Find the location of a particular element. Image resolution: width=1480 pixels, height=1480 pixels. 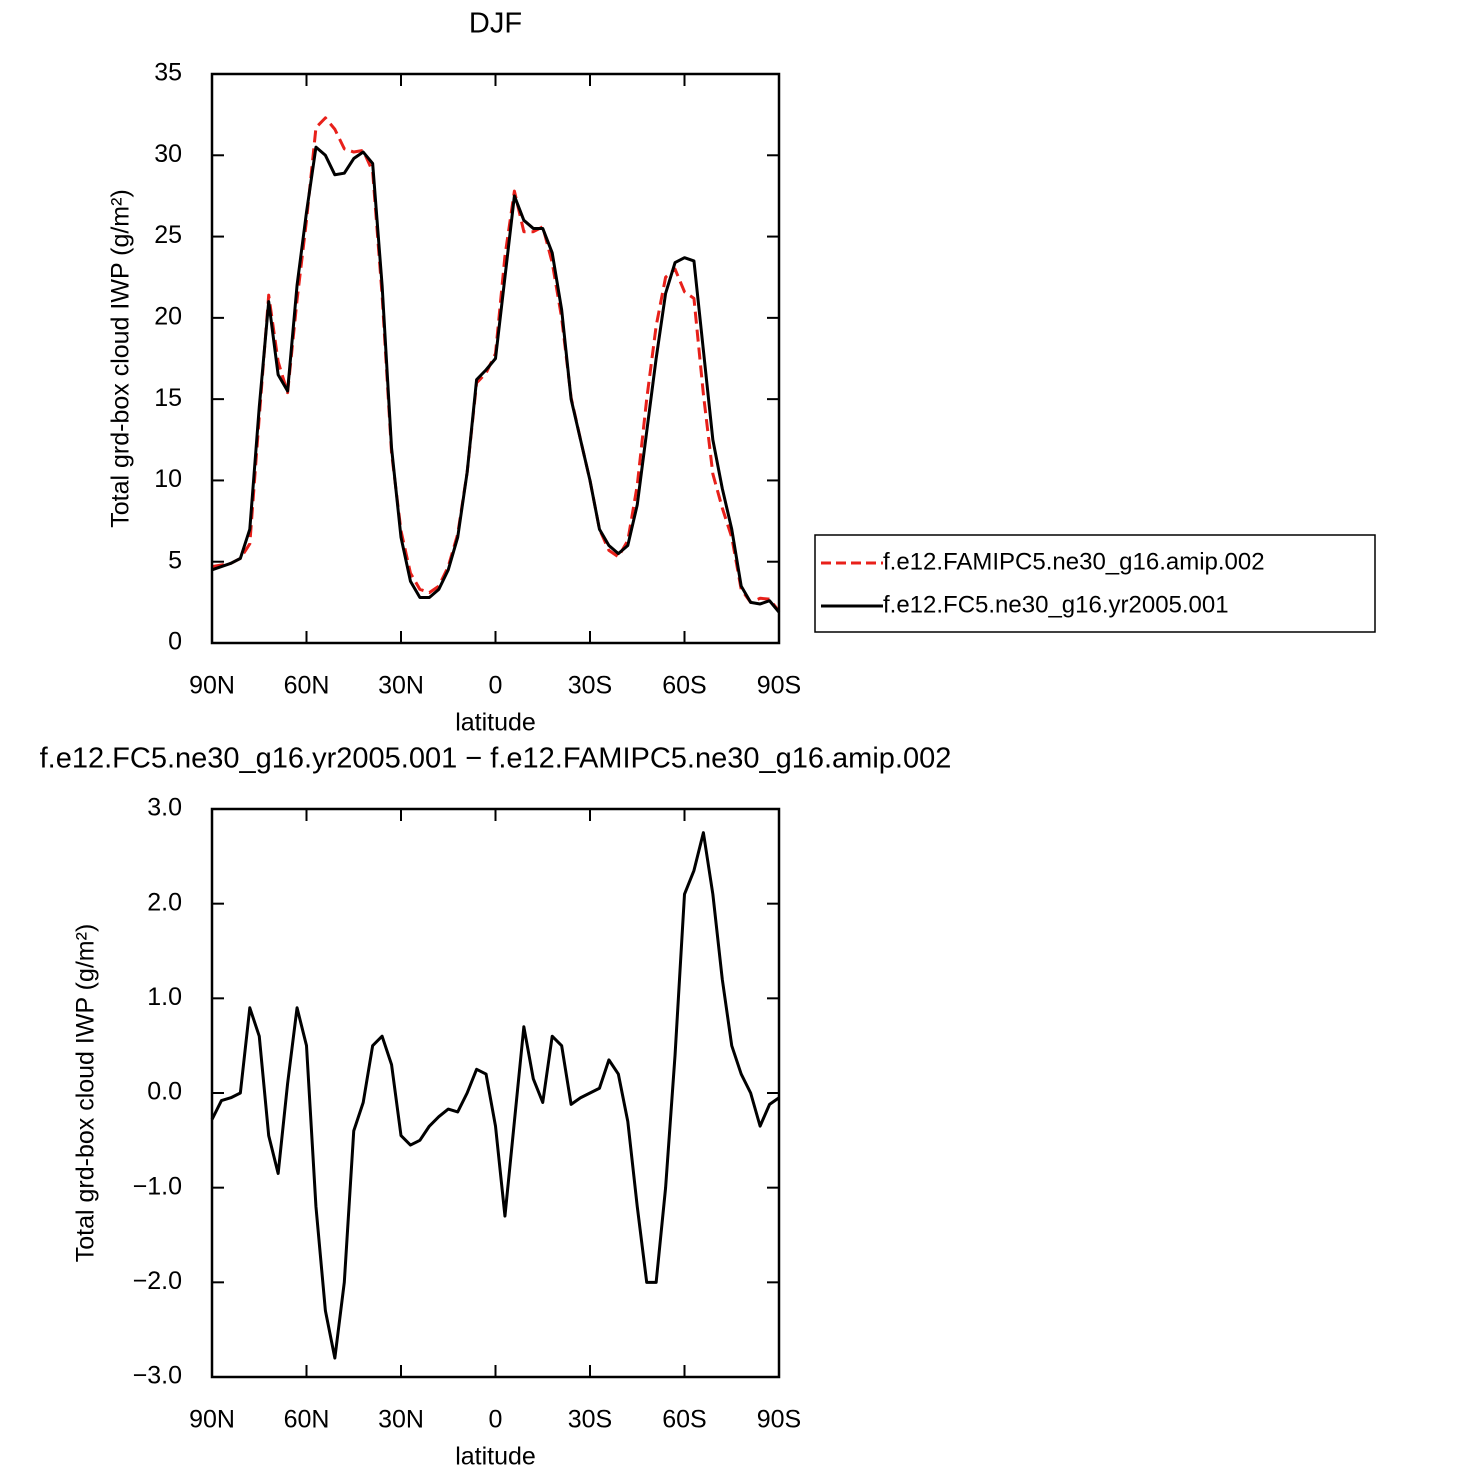

y-tick-label: 1.0 is located at coordinates (164, 997).